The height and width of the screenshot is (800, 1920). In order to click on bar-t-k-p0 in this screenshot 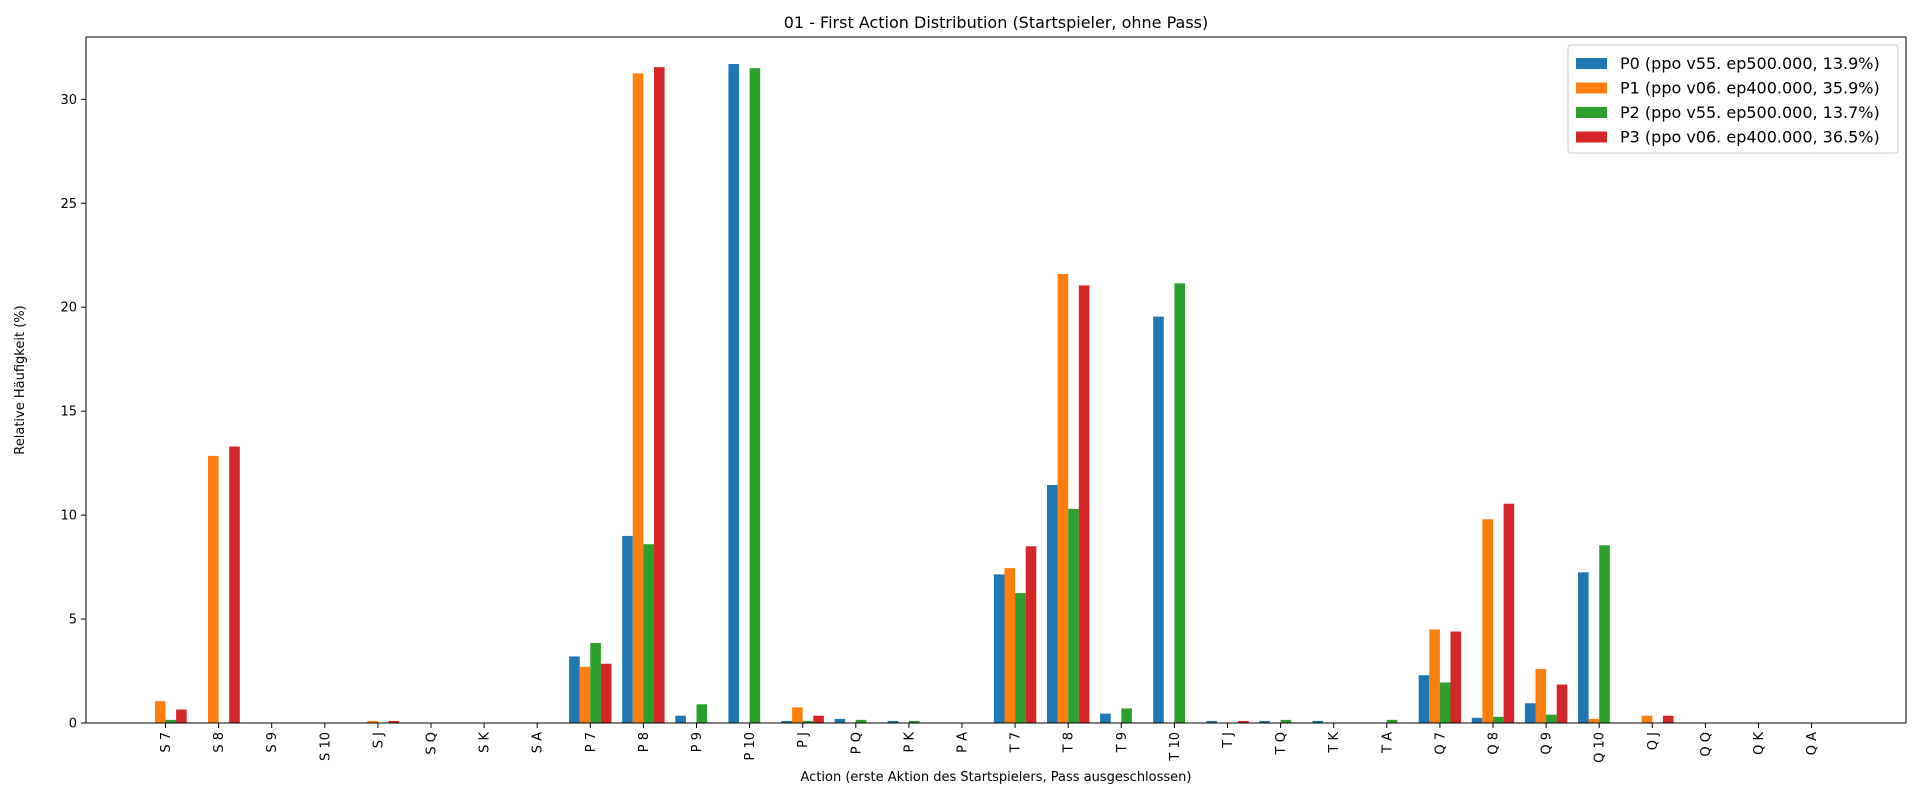, I will do `click(1318, 721)`.